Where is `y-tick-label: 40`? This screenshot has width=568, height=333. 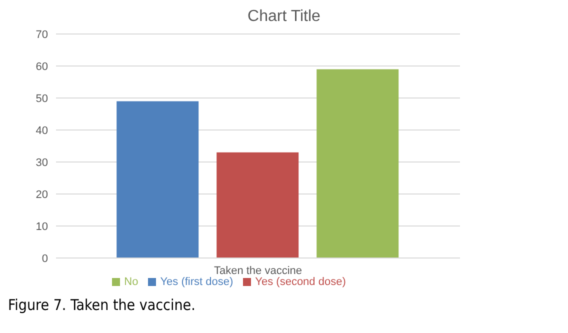
y-tick-label: 40 is located at coordinates (42, 130).